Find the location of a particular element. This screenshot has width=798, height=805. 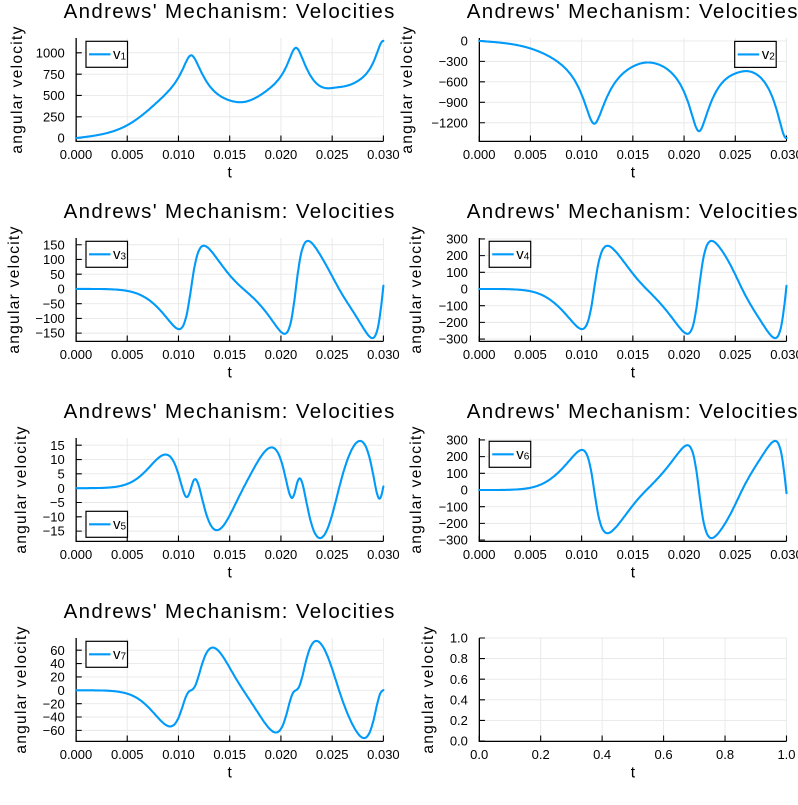

svg-text: 60 is located at coordinates (57, 650).